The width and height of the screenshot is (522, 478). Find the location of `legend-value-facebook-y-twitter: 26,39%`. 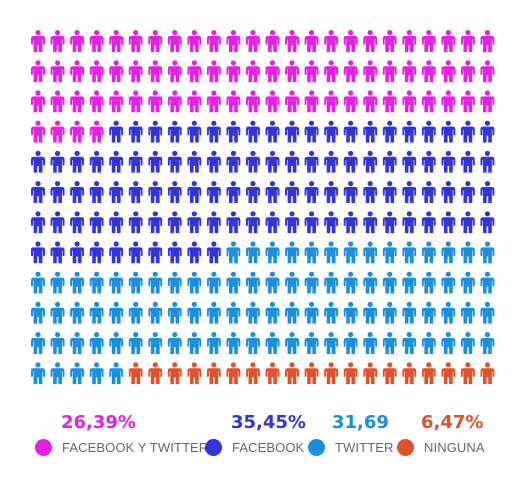

legend-value-facebook-y-twitter: 26,39% is located at coordinates (98, 422).